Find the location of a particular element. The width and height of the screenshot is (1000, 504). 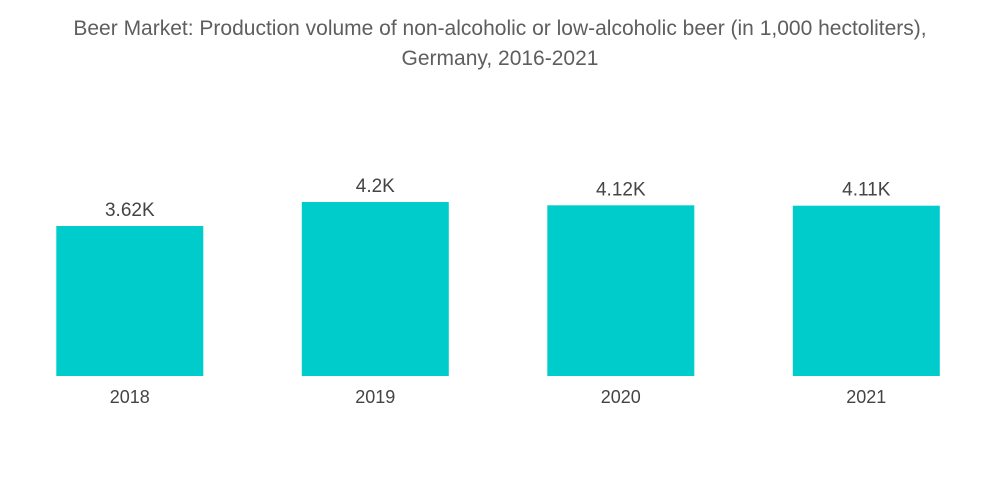

data-label-2021: 4.11K is located at coordinates (866, 190).